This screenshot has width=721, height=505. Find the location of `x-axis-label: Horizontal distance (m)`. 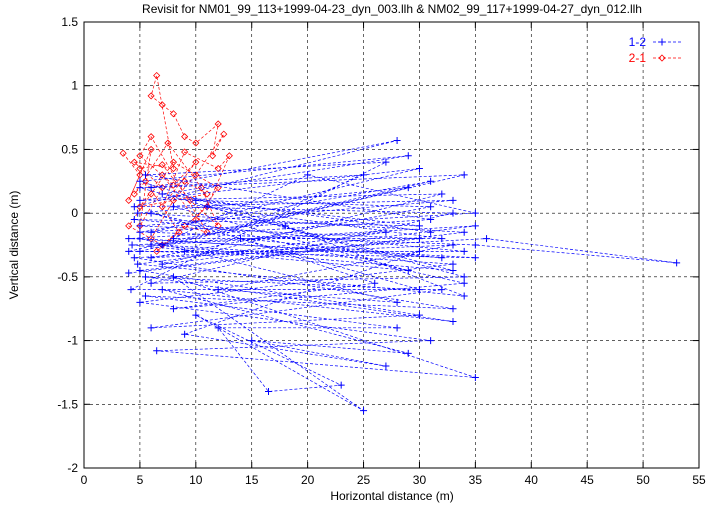

x-axis-label: Horizontal distance (m) is located at coordinates (391, 496).